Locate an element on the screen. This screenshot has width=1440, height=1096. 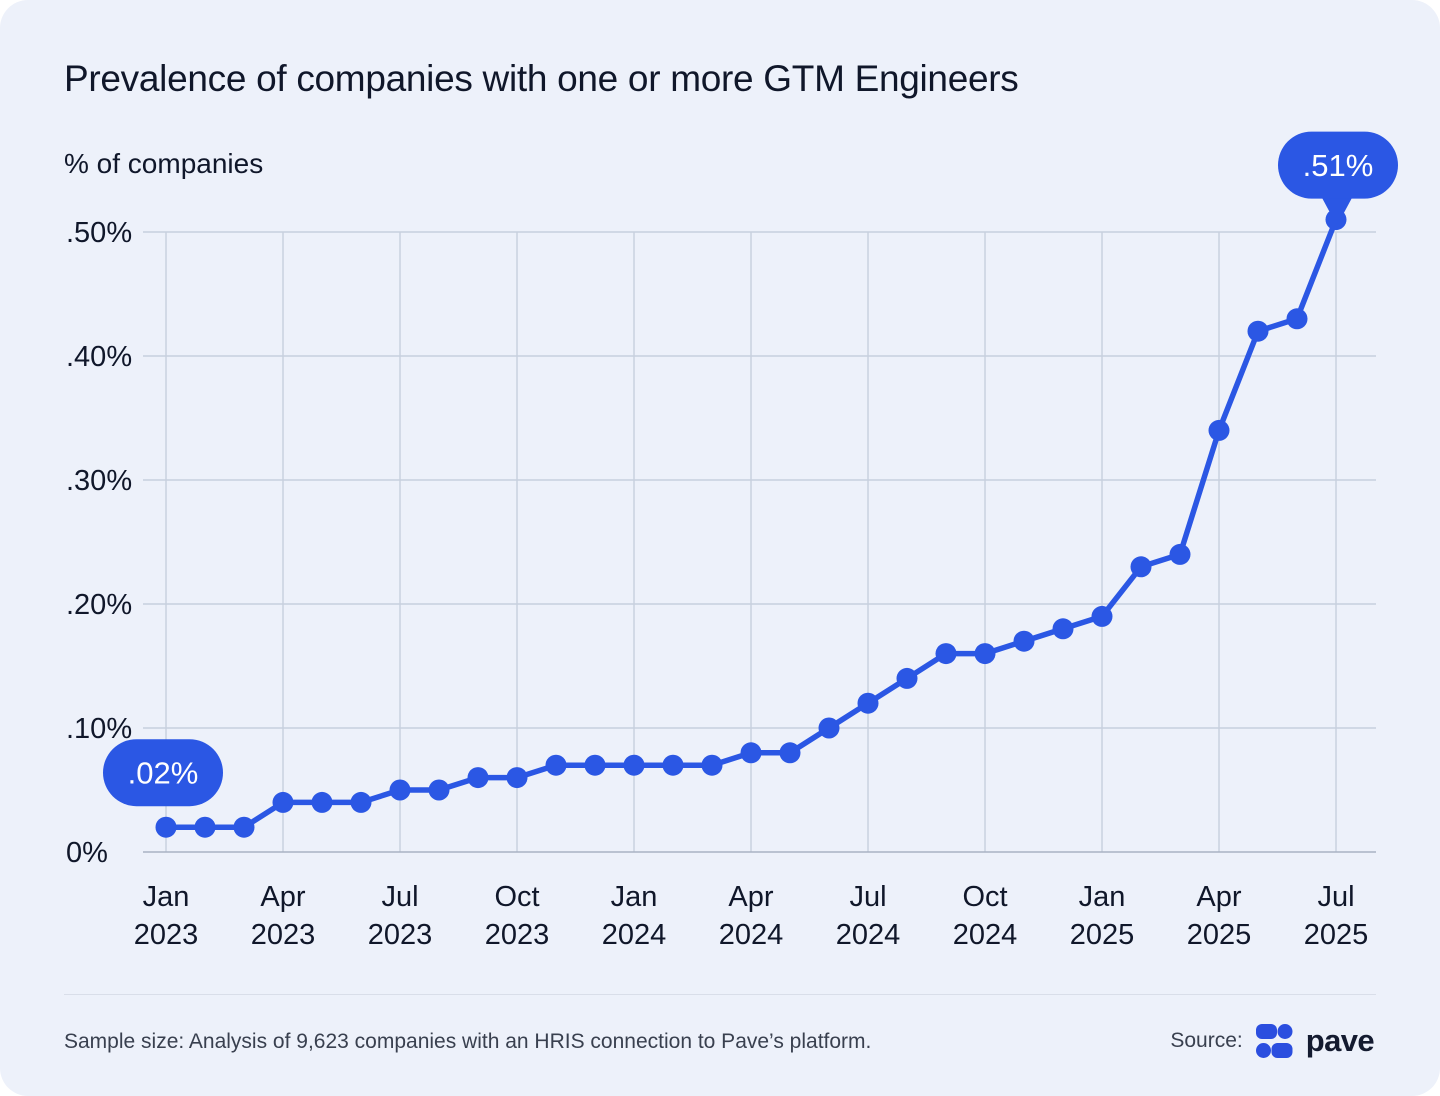
x-tick-label: Jul 2023 is located at coordinates (400, 916).